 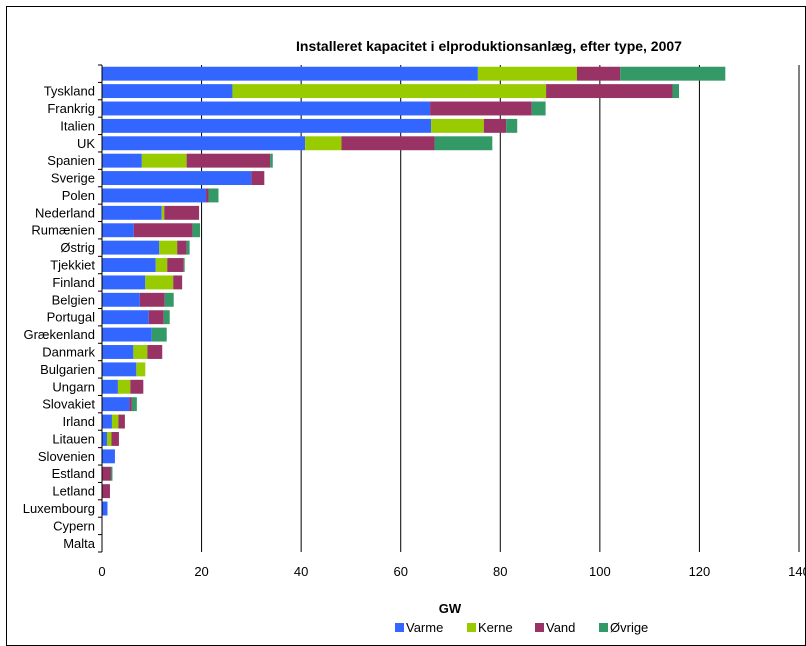 What do you see at coordinates (797, 571) in the screenshot?
I see `x-tick-label: 140` at bounding box center [797, 571].